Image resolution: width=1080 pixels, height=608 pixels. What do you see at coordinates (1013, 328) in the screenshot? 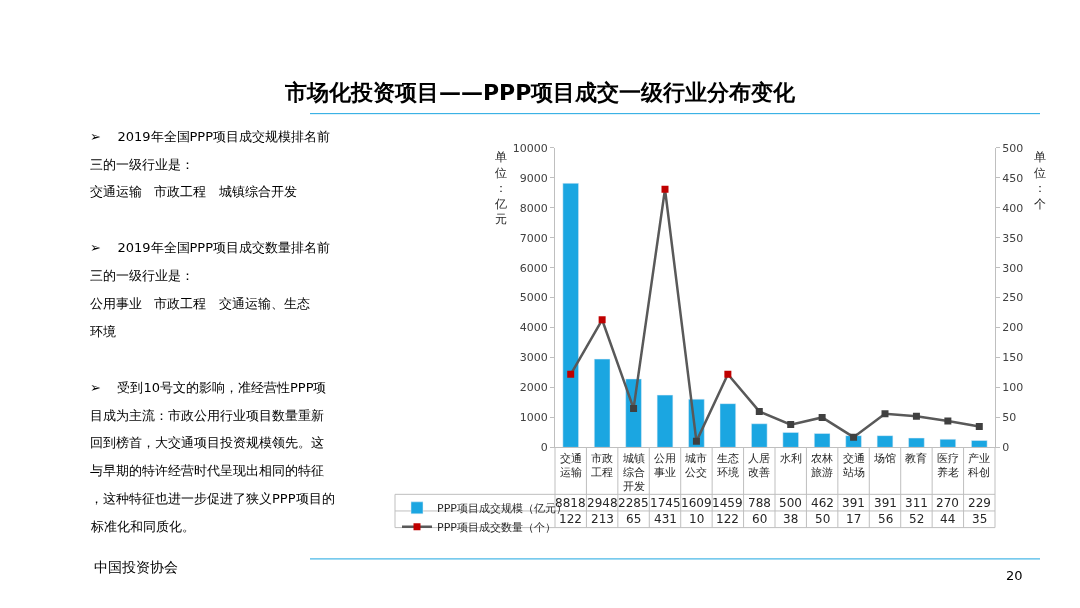
I see `y2-tick-label: 200` at bounding box center [1013, 328].